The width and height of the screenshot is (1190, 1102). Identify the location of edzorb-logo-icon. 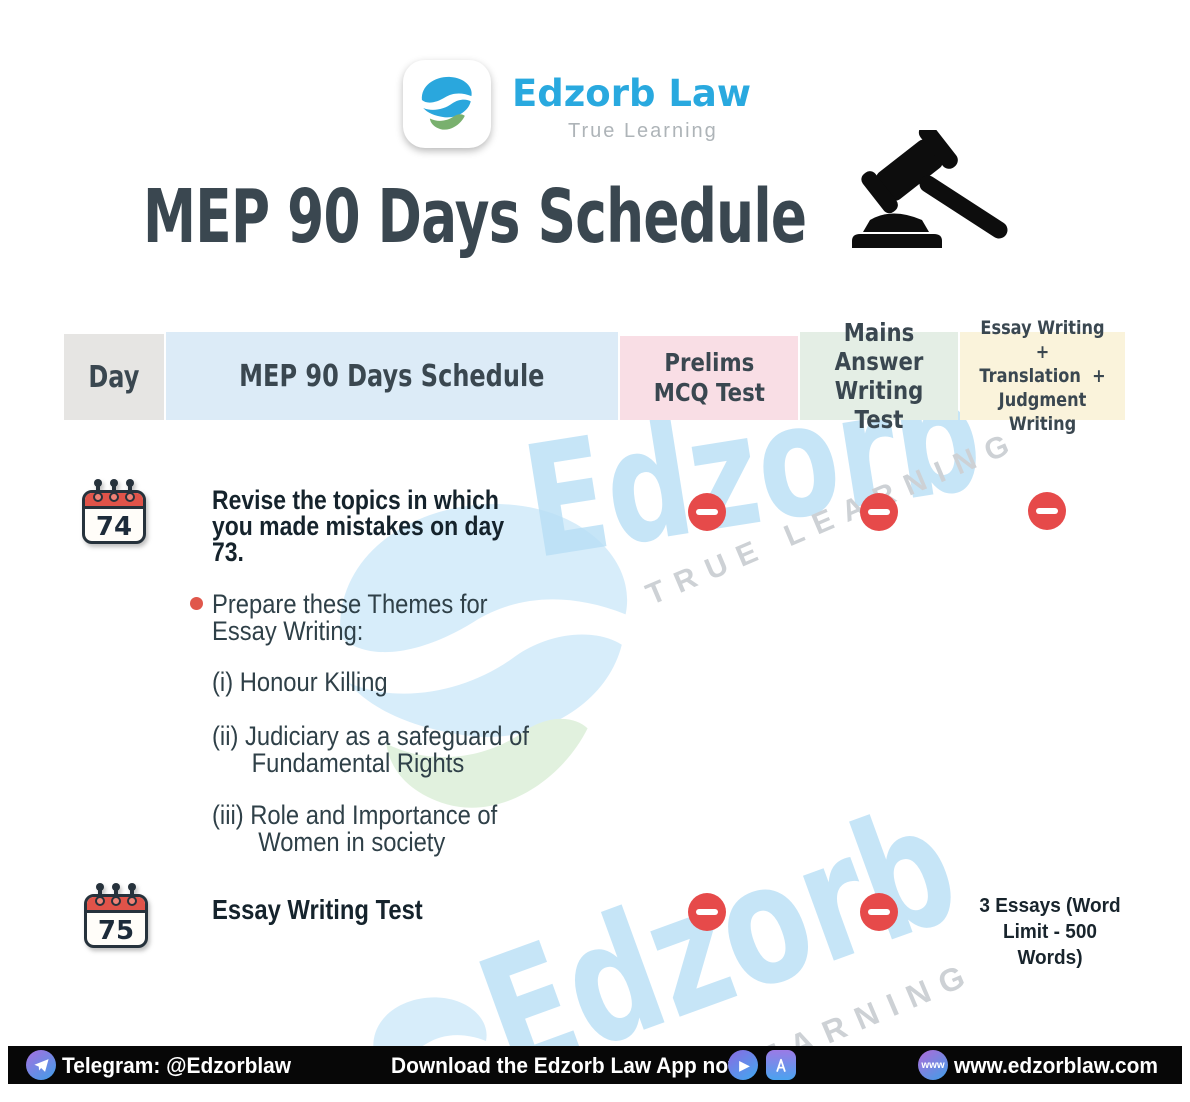
(447, 104).